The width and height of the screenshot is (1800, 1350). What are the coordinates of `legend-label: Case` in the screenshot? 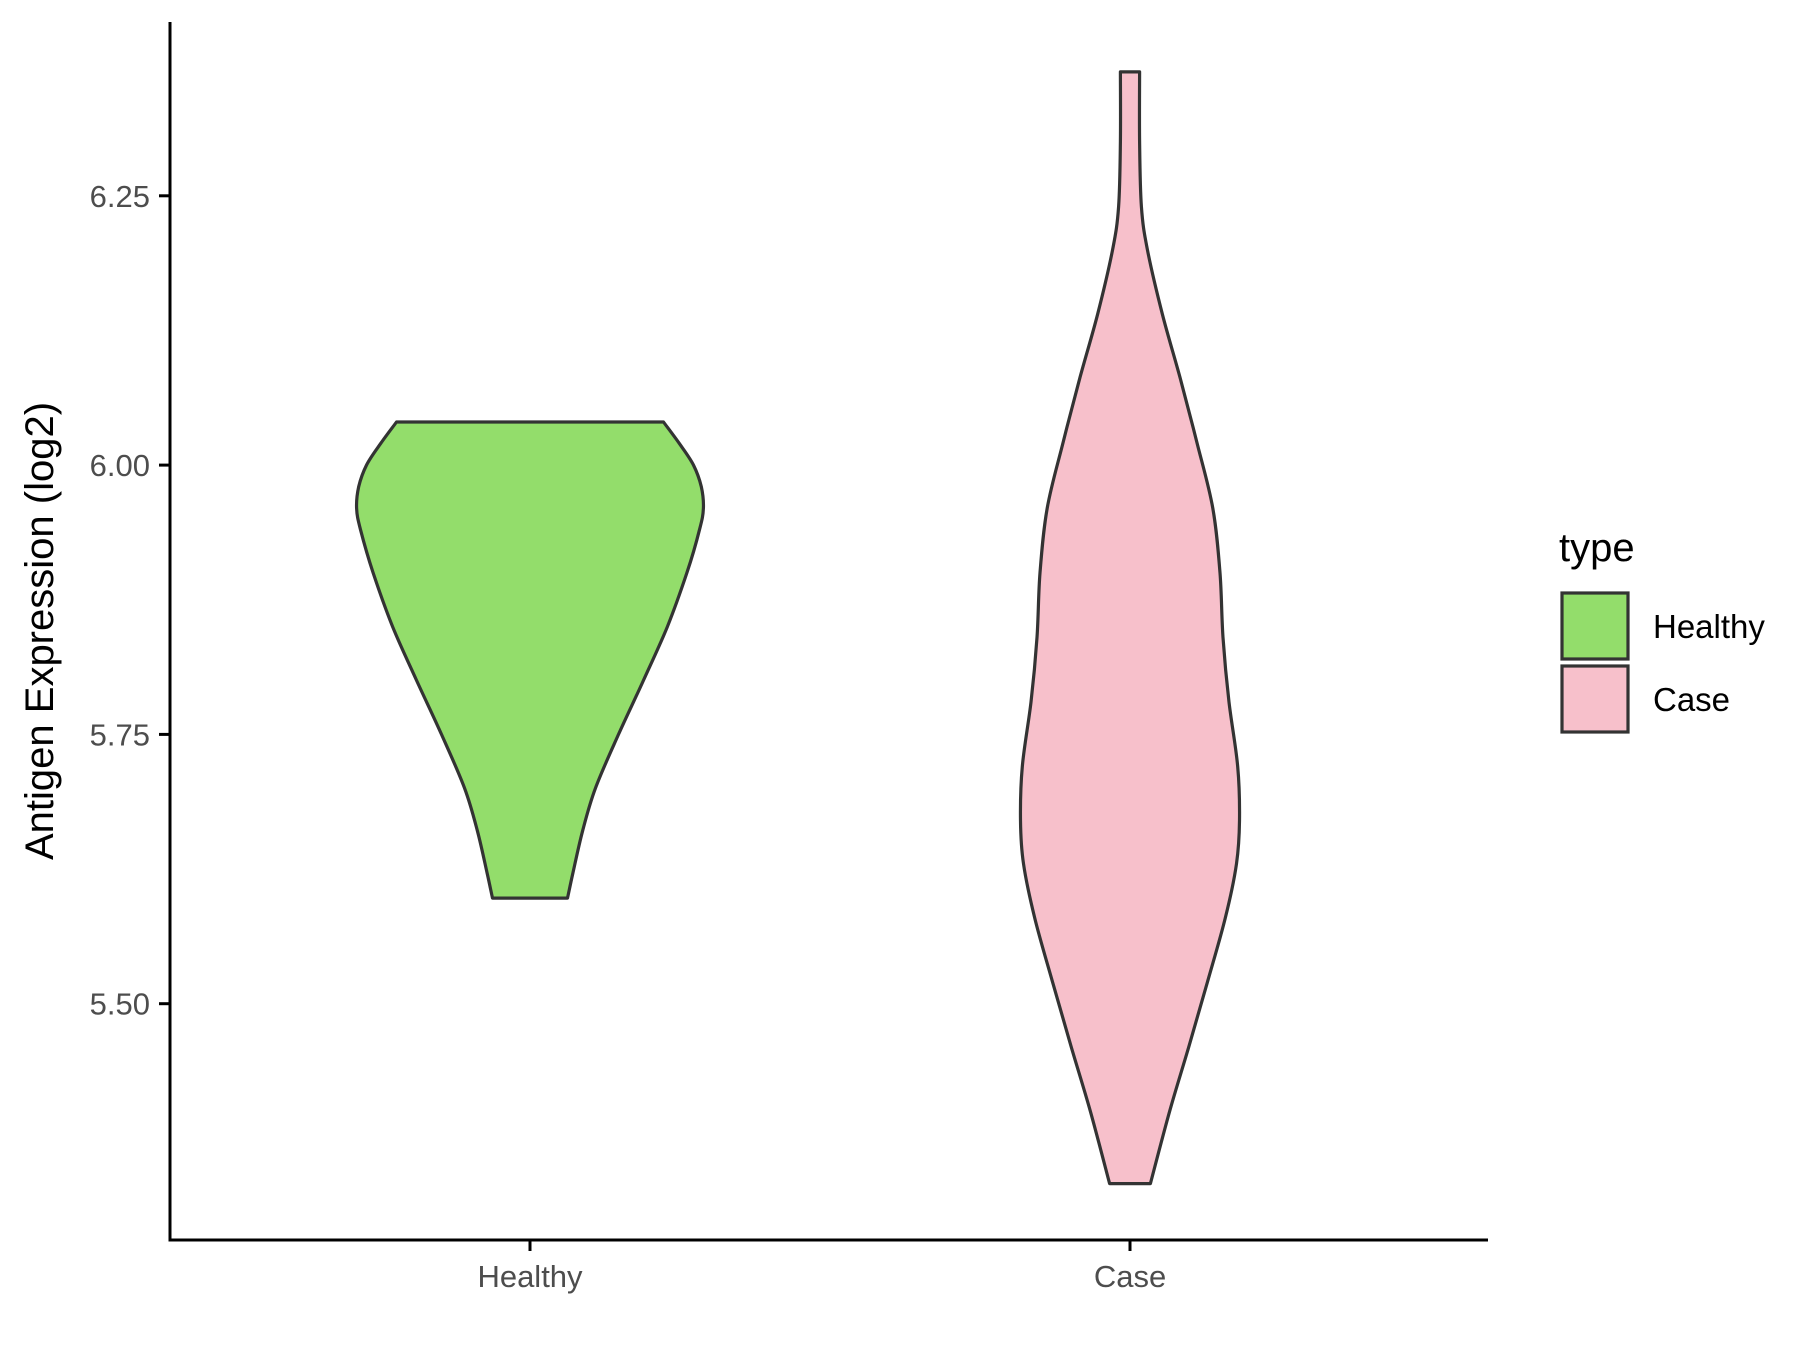 It's located at (1691, 699).